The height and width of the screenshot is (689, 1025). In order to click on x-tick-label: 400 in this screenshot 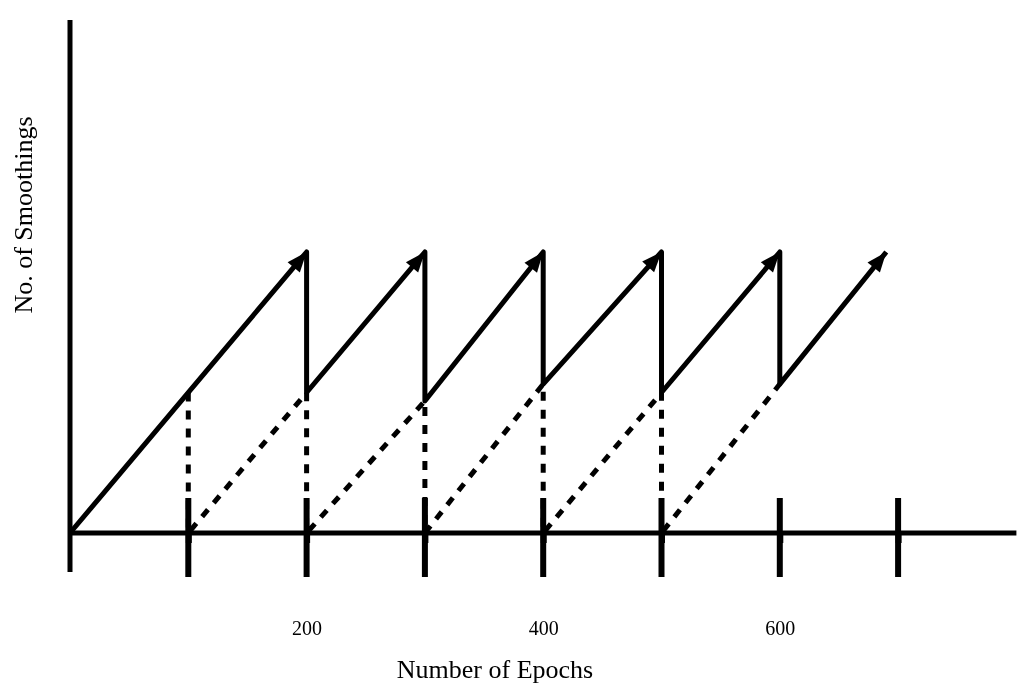, I will do `click(543, 628)`.